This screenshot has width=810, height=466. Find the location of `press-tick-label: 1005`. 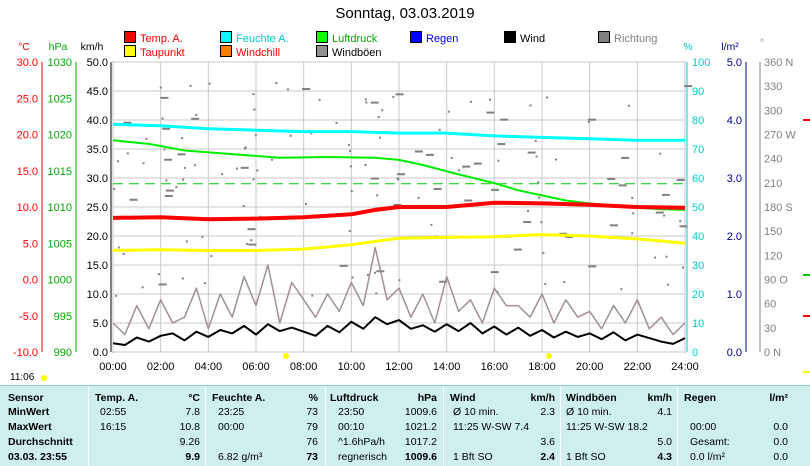

press-tick-label: 1005 is located at coordinates (60, 244).